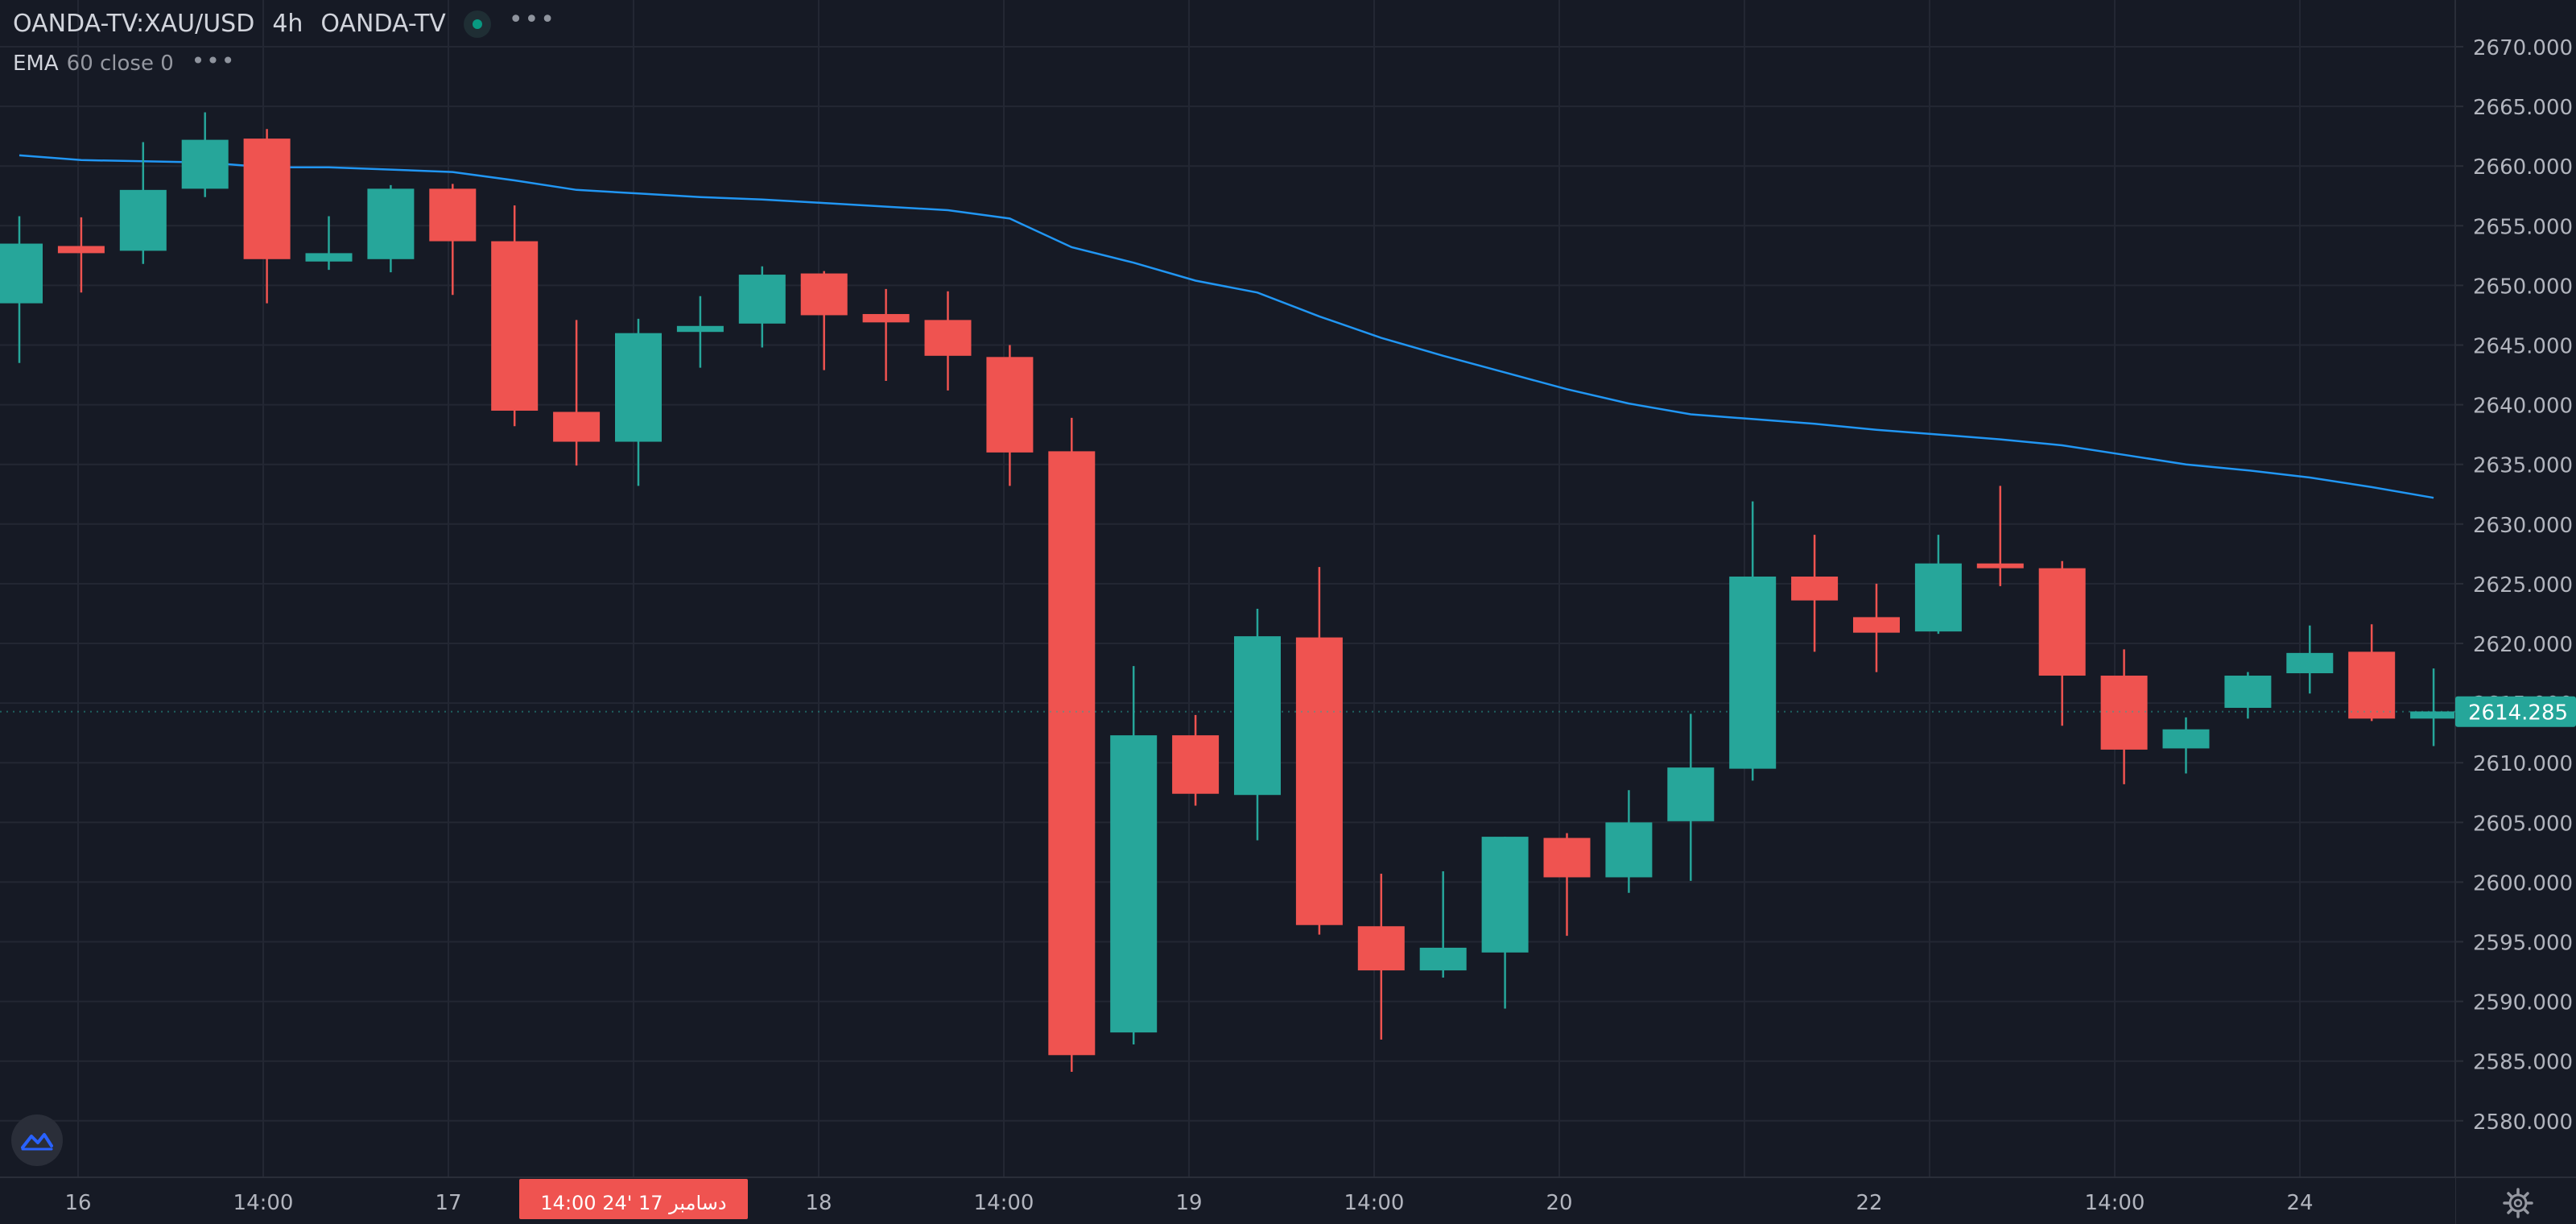 This screenshot has width=2576, height=1224. Describe the element at coordinates (120, 64) in the screenshot. I see `indicator-params: 60 close 0` at that location.